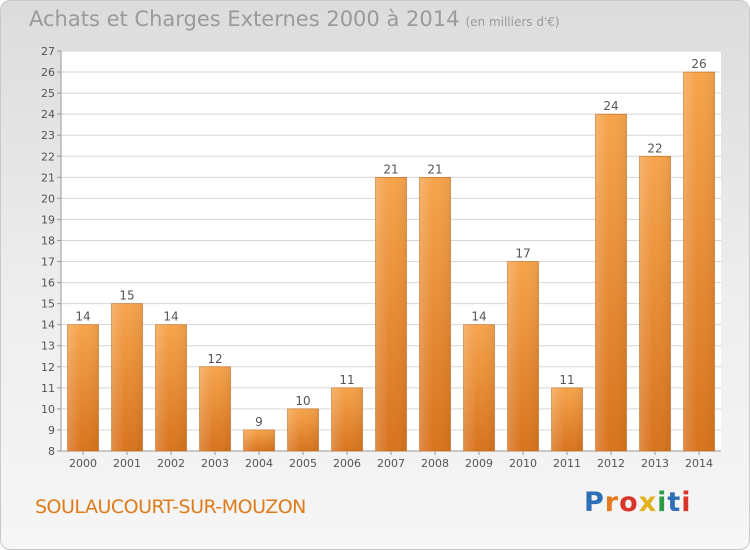 This screenshot has height=550, width=750. Describe the element at coordinates (244, 19) in the screenshot. I see `chart-title-text: Achats et Charges Externes 2000 à 2014` at that location.